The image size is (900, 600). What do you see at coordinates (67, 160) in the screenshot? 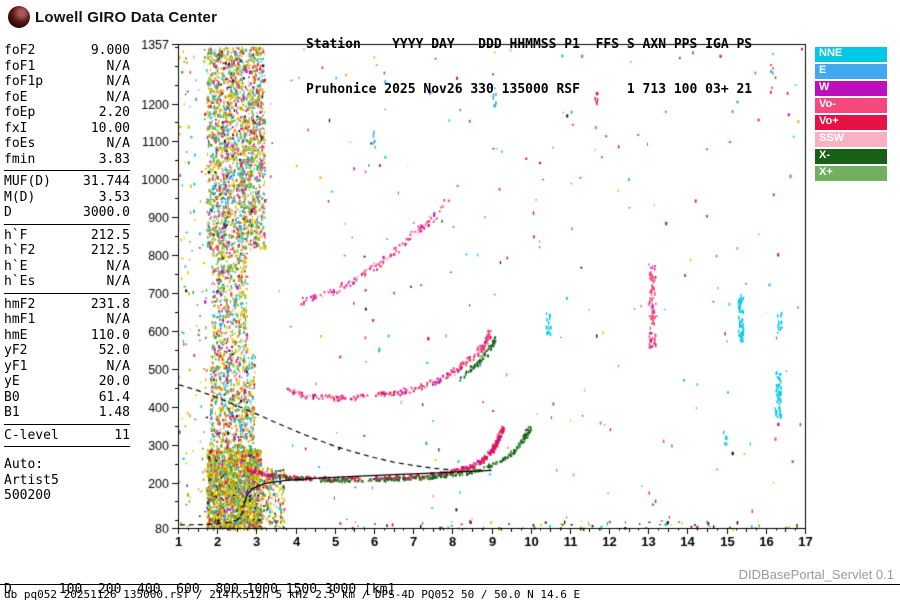
I see `param-row-fmin: fmin 3.83` at bounding box center [67, 160].